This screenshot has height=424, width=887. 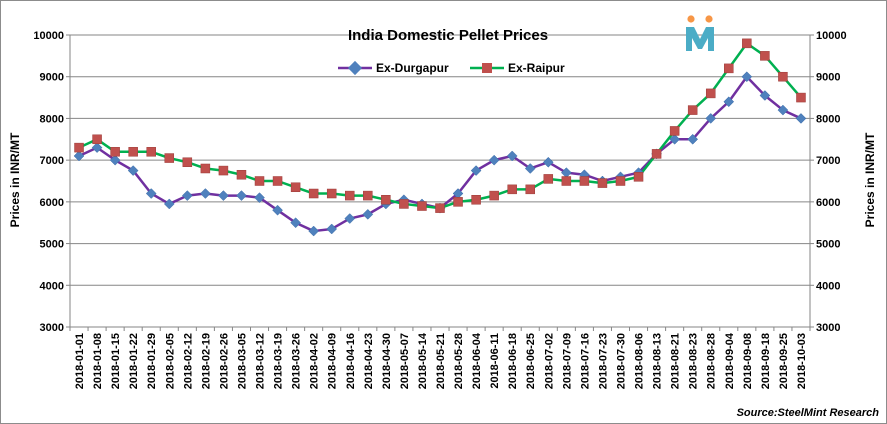 I want to click on y-tick-label-left: 6000, so click(x=52, y=203).